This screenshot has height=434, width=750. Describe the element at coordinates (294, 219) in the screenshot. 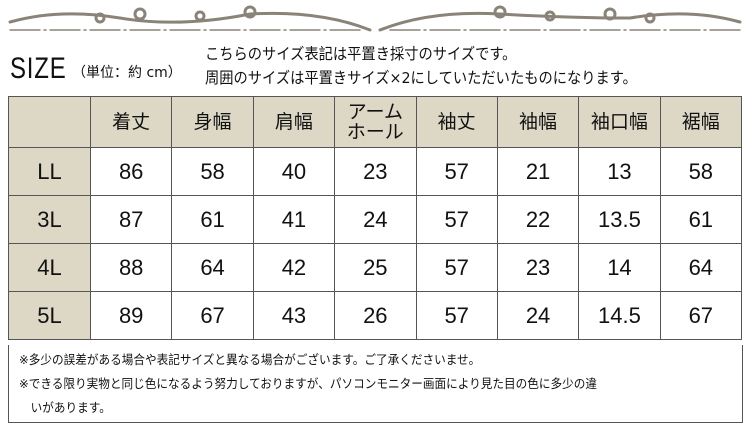

I see `measurement-cell: 41` at that location.